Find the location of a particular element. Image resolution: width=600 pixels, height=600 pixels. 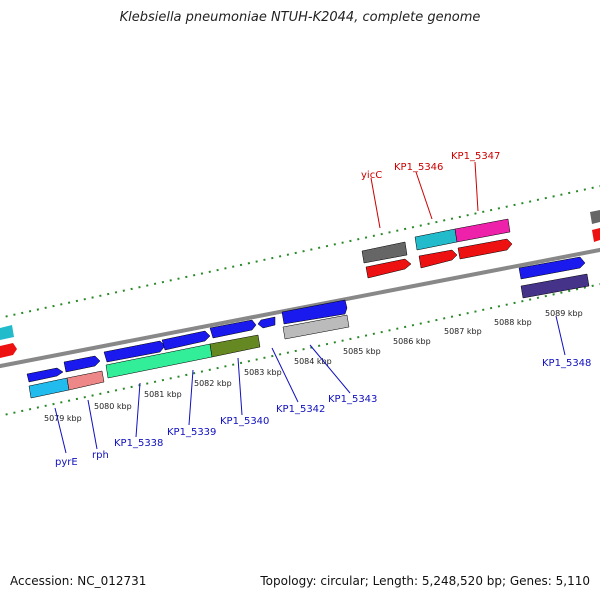

cds-5347-red is located at coordinates (485, 249).